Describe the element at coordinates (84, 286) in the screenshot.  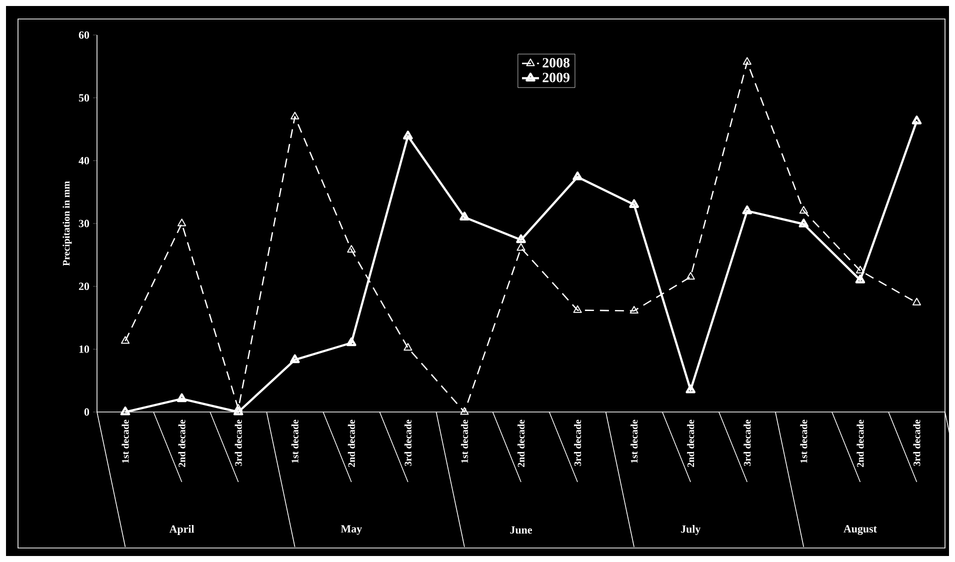
I see `y-tick-label: 20` at that location.